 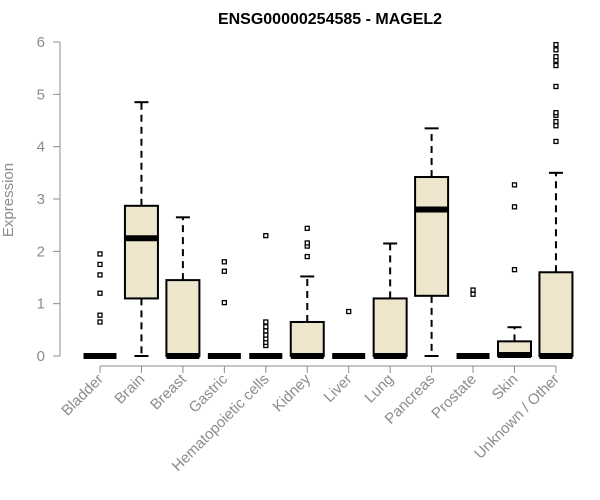 I want to click on x-tick-label: Lung, so click(x=379, y=389).